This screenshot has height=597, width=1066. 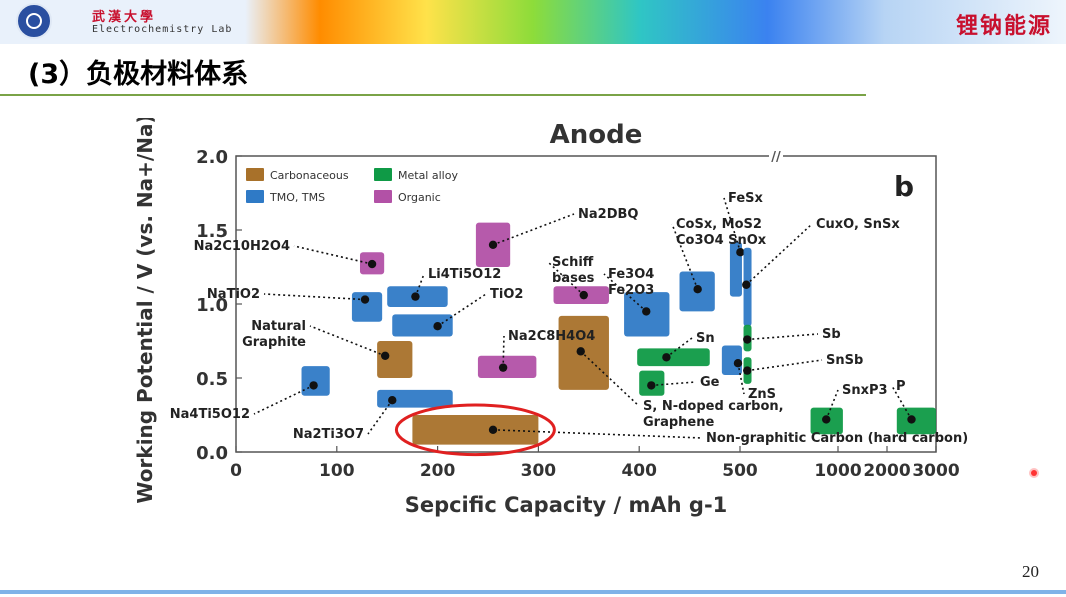 I want to click on x-tick-label: 300, so click(x=539, y=471).